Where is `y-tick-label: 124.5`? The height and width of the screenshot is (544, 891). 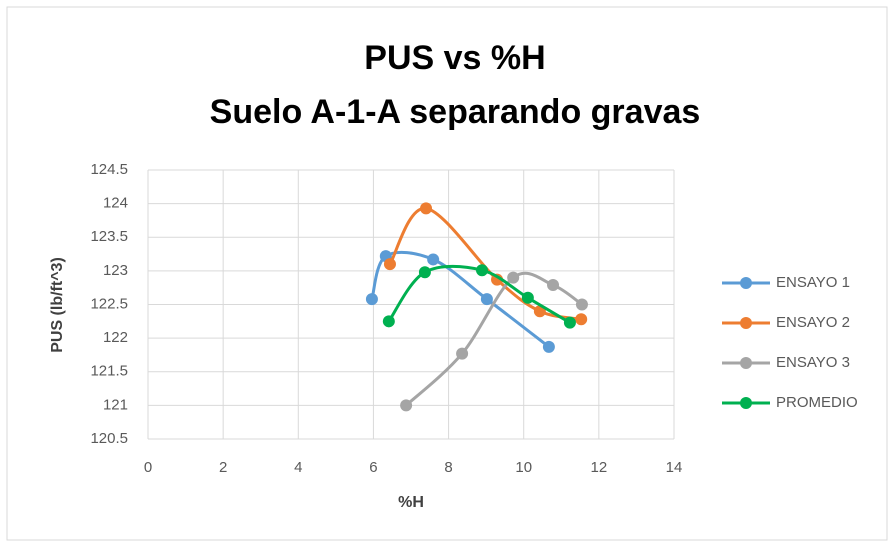 y-tick-label: 124.5 is located at coordinates (109, 169).